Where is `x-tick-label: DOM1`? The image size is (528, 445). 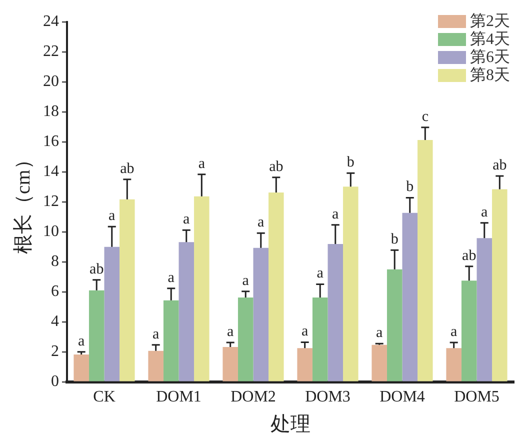 x-tick-label: DOM1 is located at coordinates (179, 397).